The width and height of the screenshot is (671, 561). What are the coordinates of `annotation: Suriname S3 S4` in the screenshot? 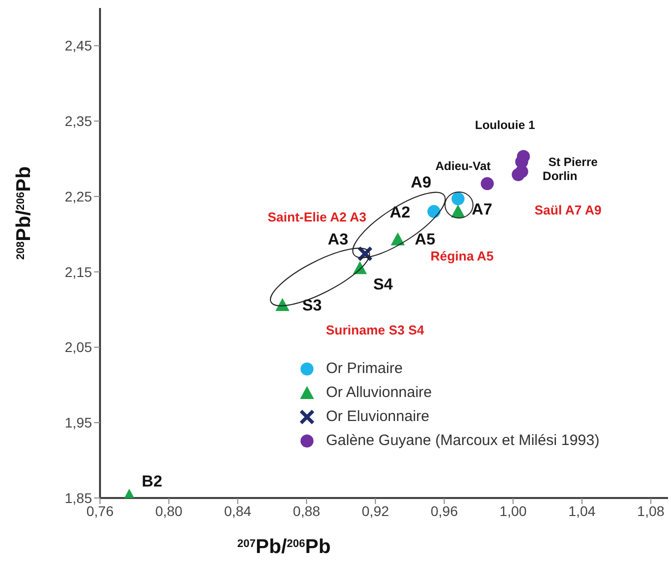 It's located at (375, 330).